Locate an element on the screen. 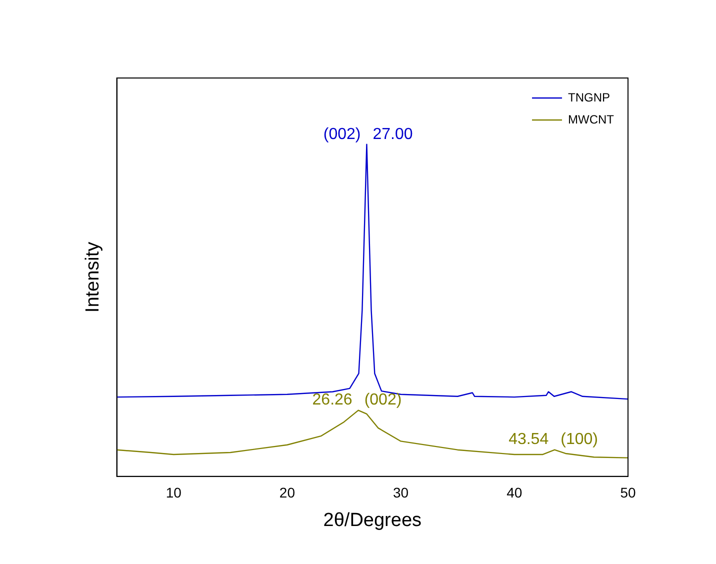  annotation: 27.00 is located at coordinates (392, 134).